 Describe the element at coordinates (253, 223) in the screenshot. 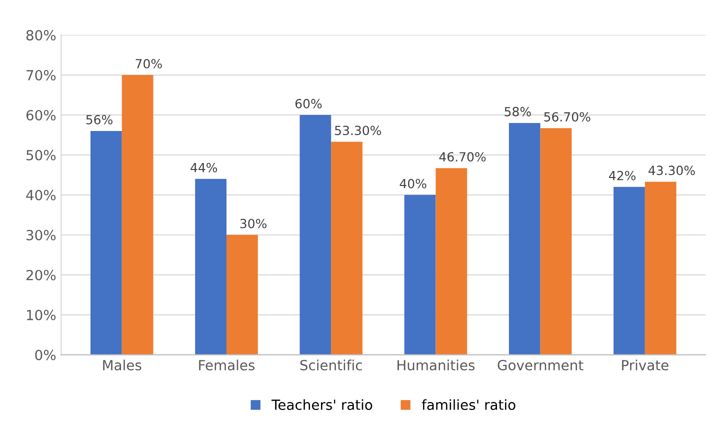

I see `data-label: 30%` at that location.